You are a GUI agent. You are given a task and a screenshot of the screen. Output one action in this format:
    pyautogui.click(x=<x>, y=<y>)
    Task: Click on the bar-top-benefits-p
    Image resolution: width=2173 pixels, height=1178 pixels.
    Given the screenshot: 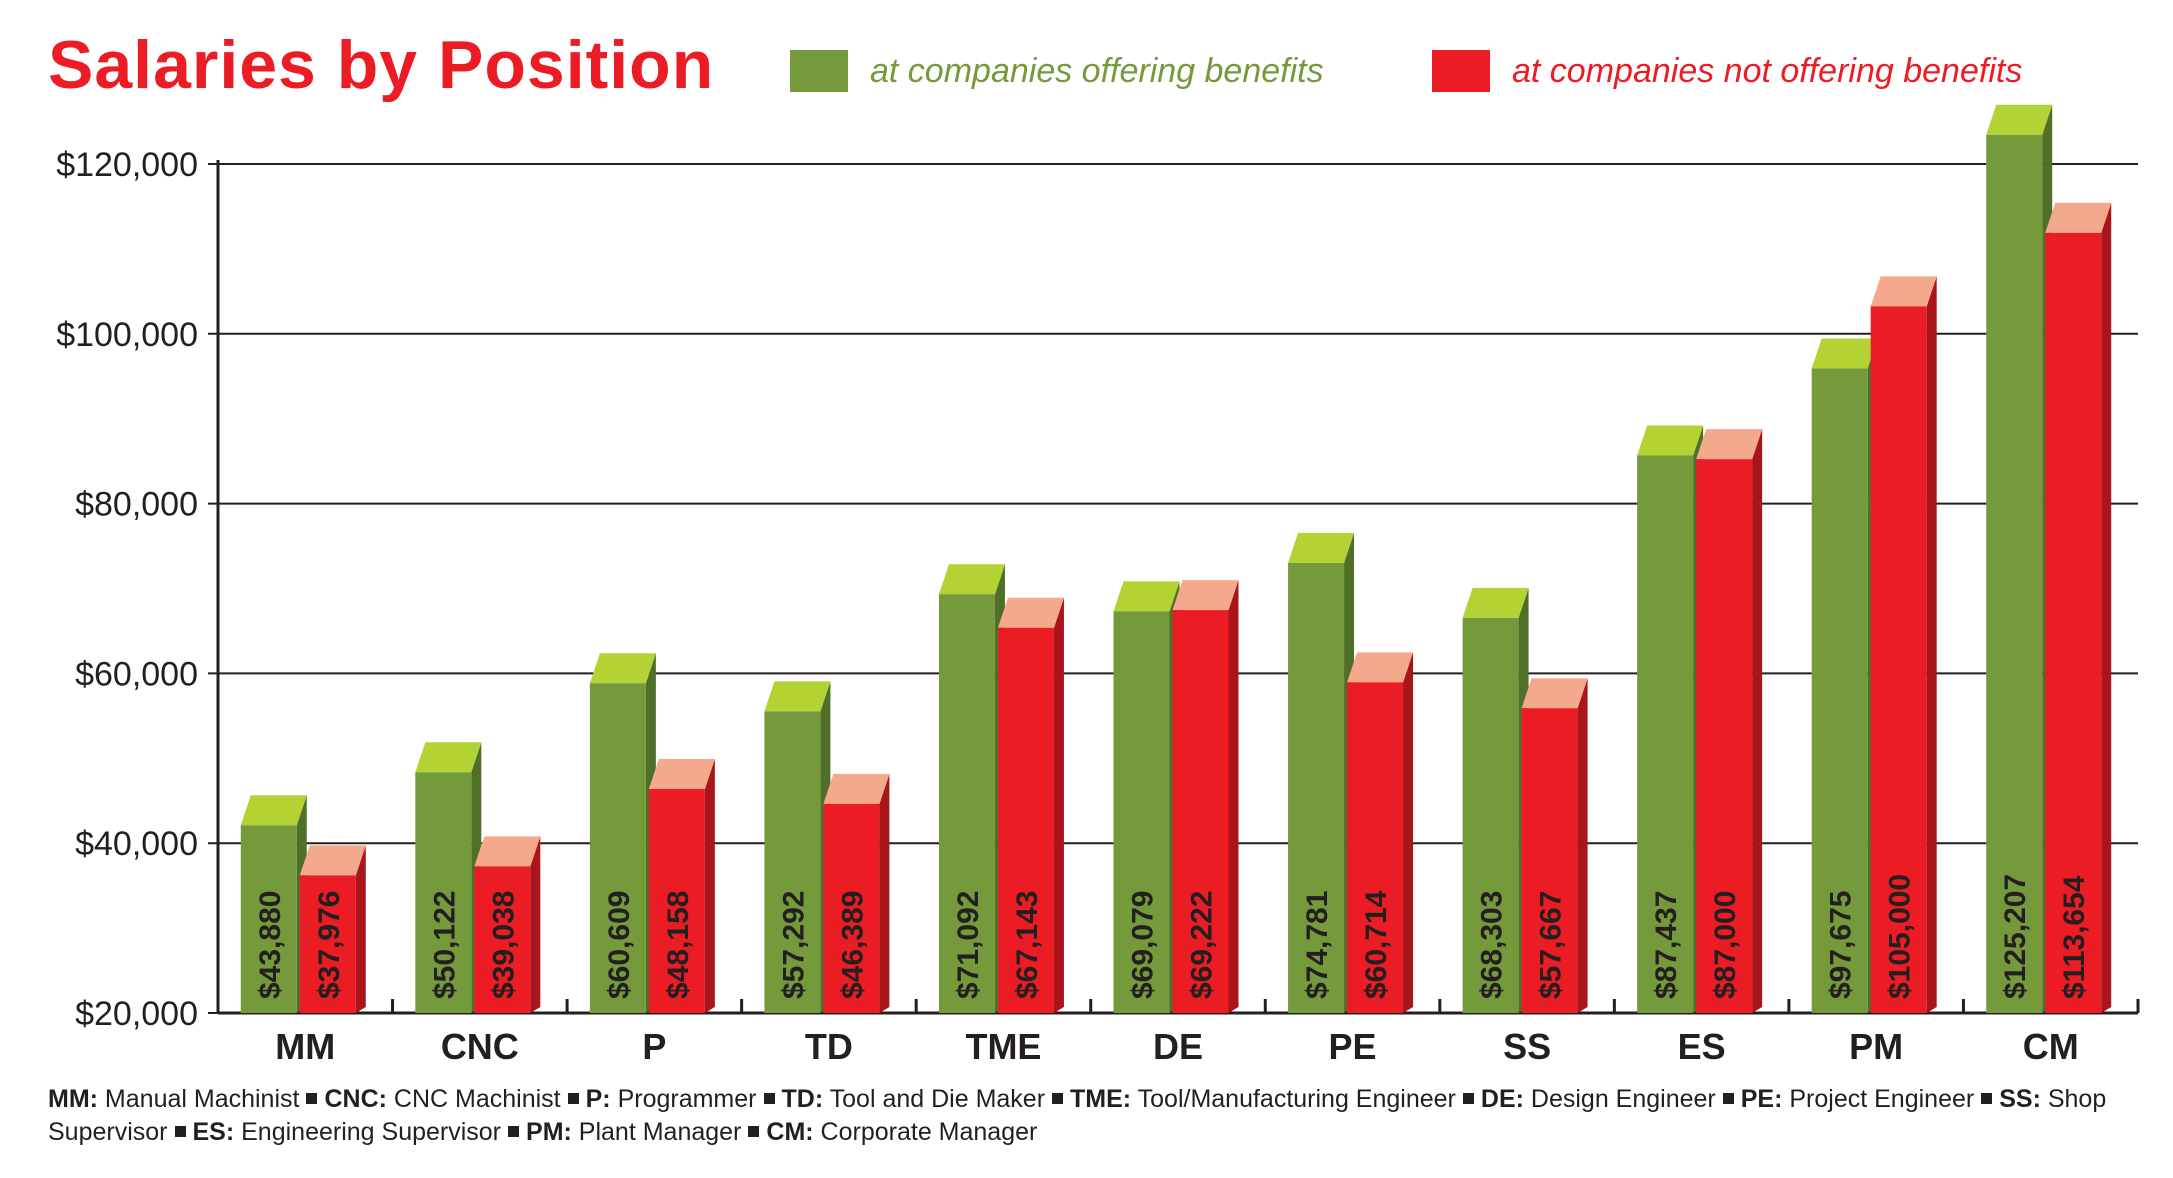 What is the action you would take?
    pyautogui.click(x=622, y=668)
    